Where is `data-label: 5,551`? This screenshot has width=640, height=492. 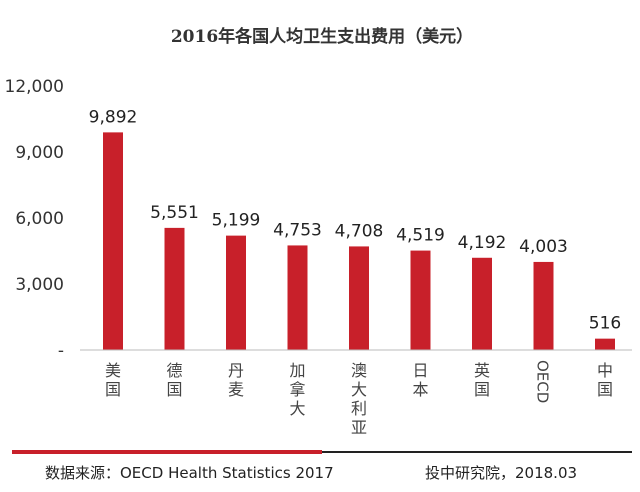 data-label: 5,551 is located at coordinates (174, 213).